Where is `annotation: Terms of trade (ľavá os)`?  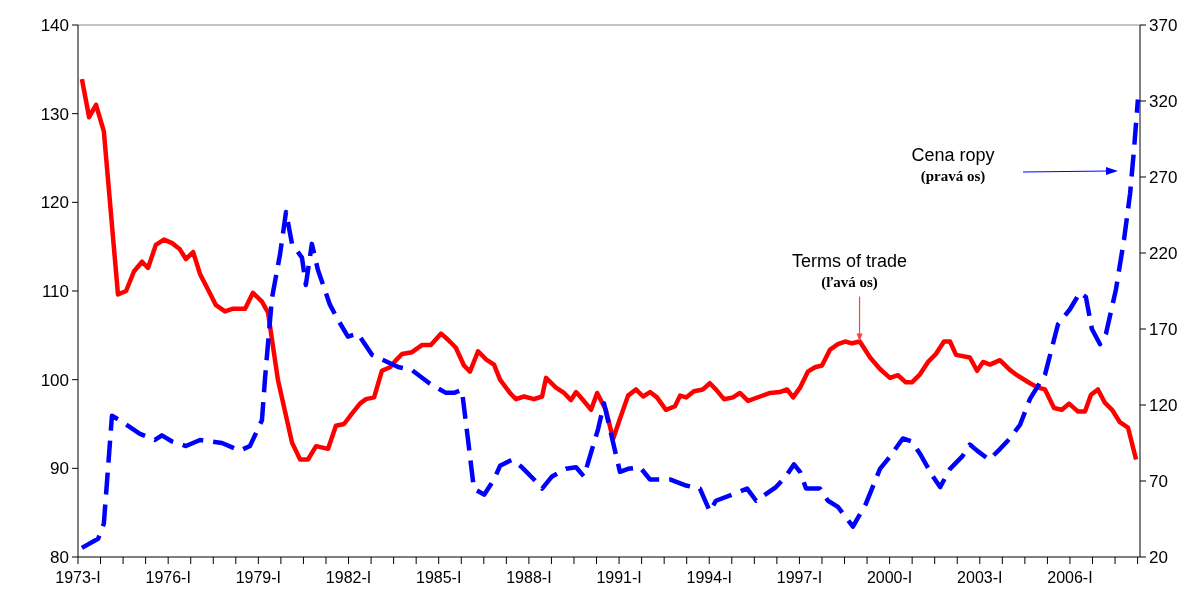
annotation: Terms of trade (ľavá os) is located at coordinates (850, 270).